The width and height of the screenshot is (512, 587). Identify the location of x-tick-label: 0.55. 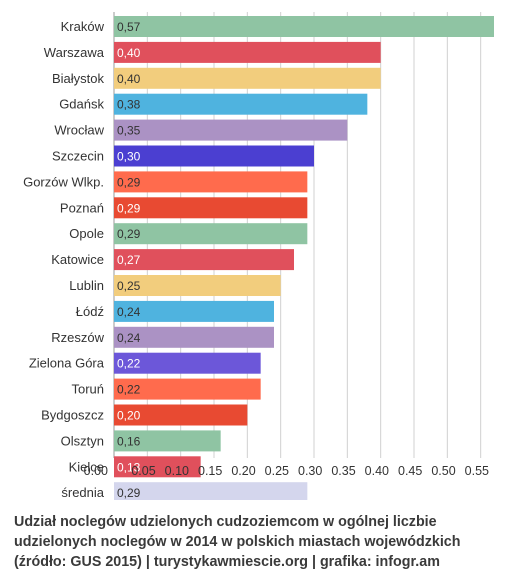
(477, 471).